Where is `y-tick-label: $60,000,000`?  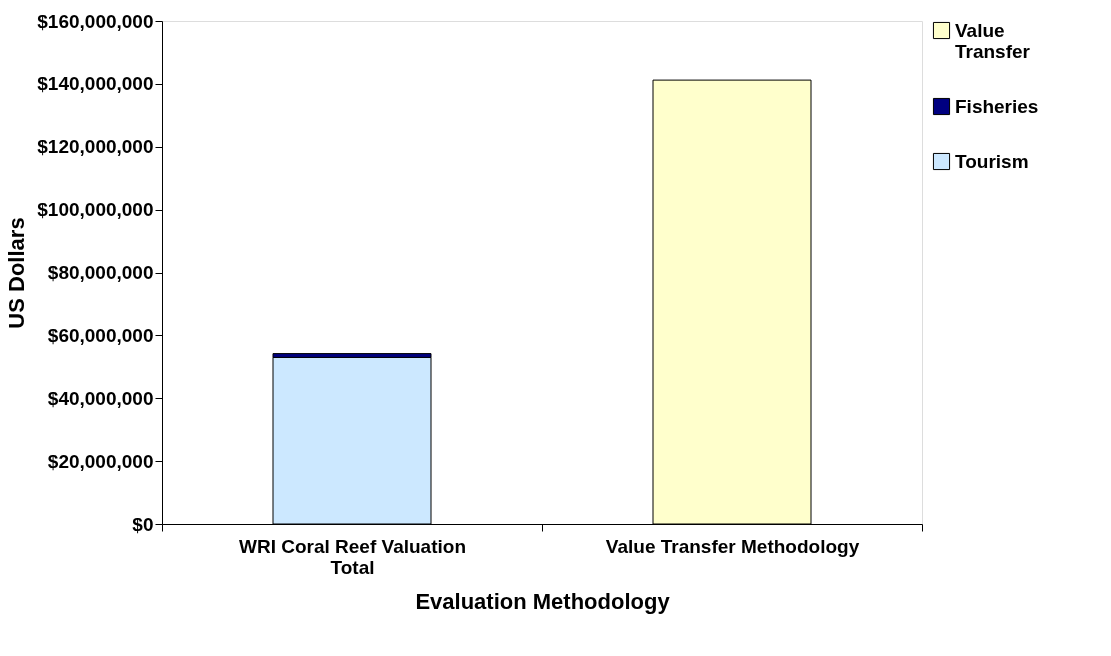 y-tick-label: $60,000,000 is located at coordinates (100, 335).